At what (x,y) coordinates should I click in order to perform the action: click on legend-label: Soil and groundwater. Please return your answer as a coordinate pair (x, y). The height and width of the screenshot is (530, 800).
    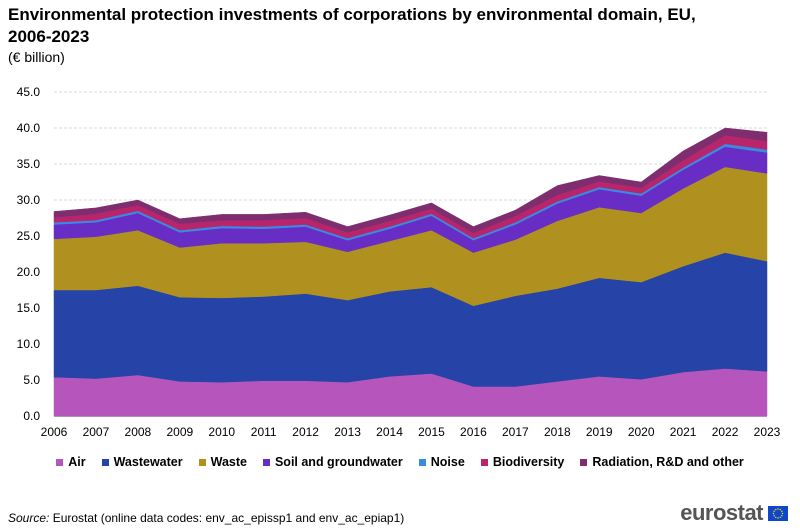
    Looking at the image, I should click on (338, 462).